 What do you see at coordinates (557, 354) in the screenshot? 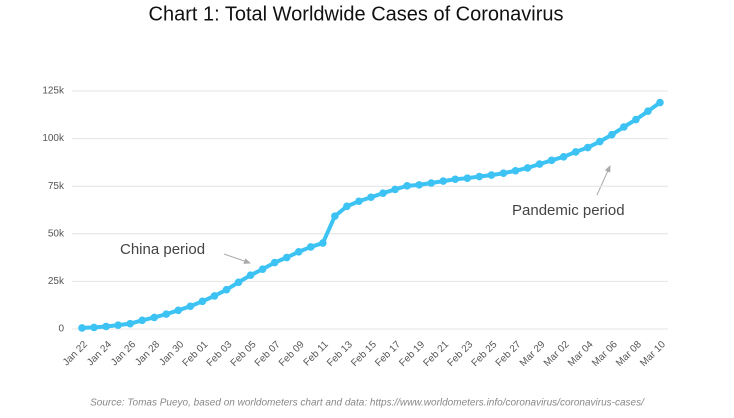
I see `x-tick-label: Mar 02` at bounding box center [557, 354].